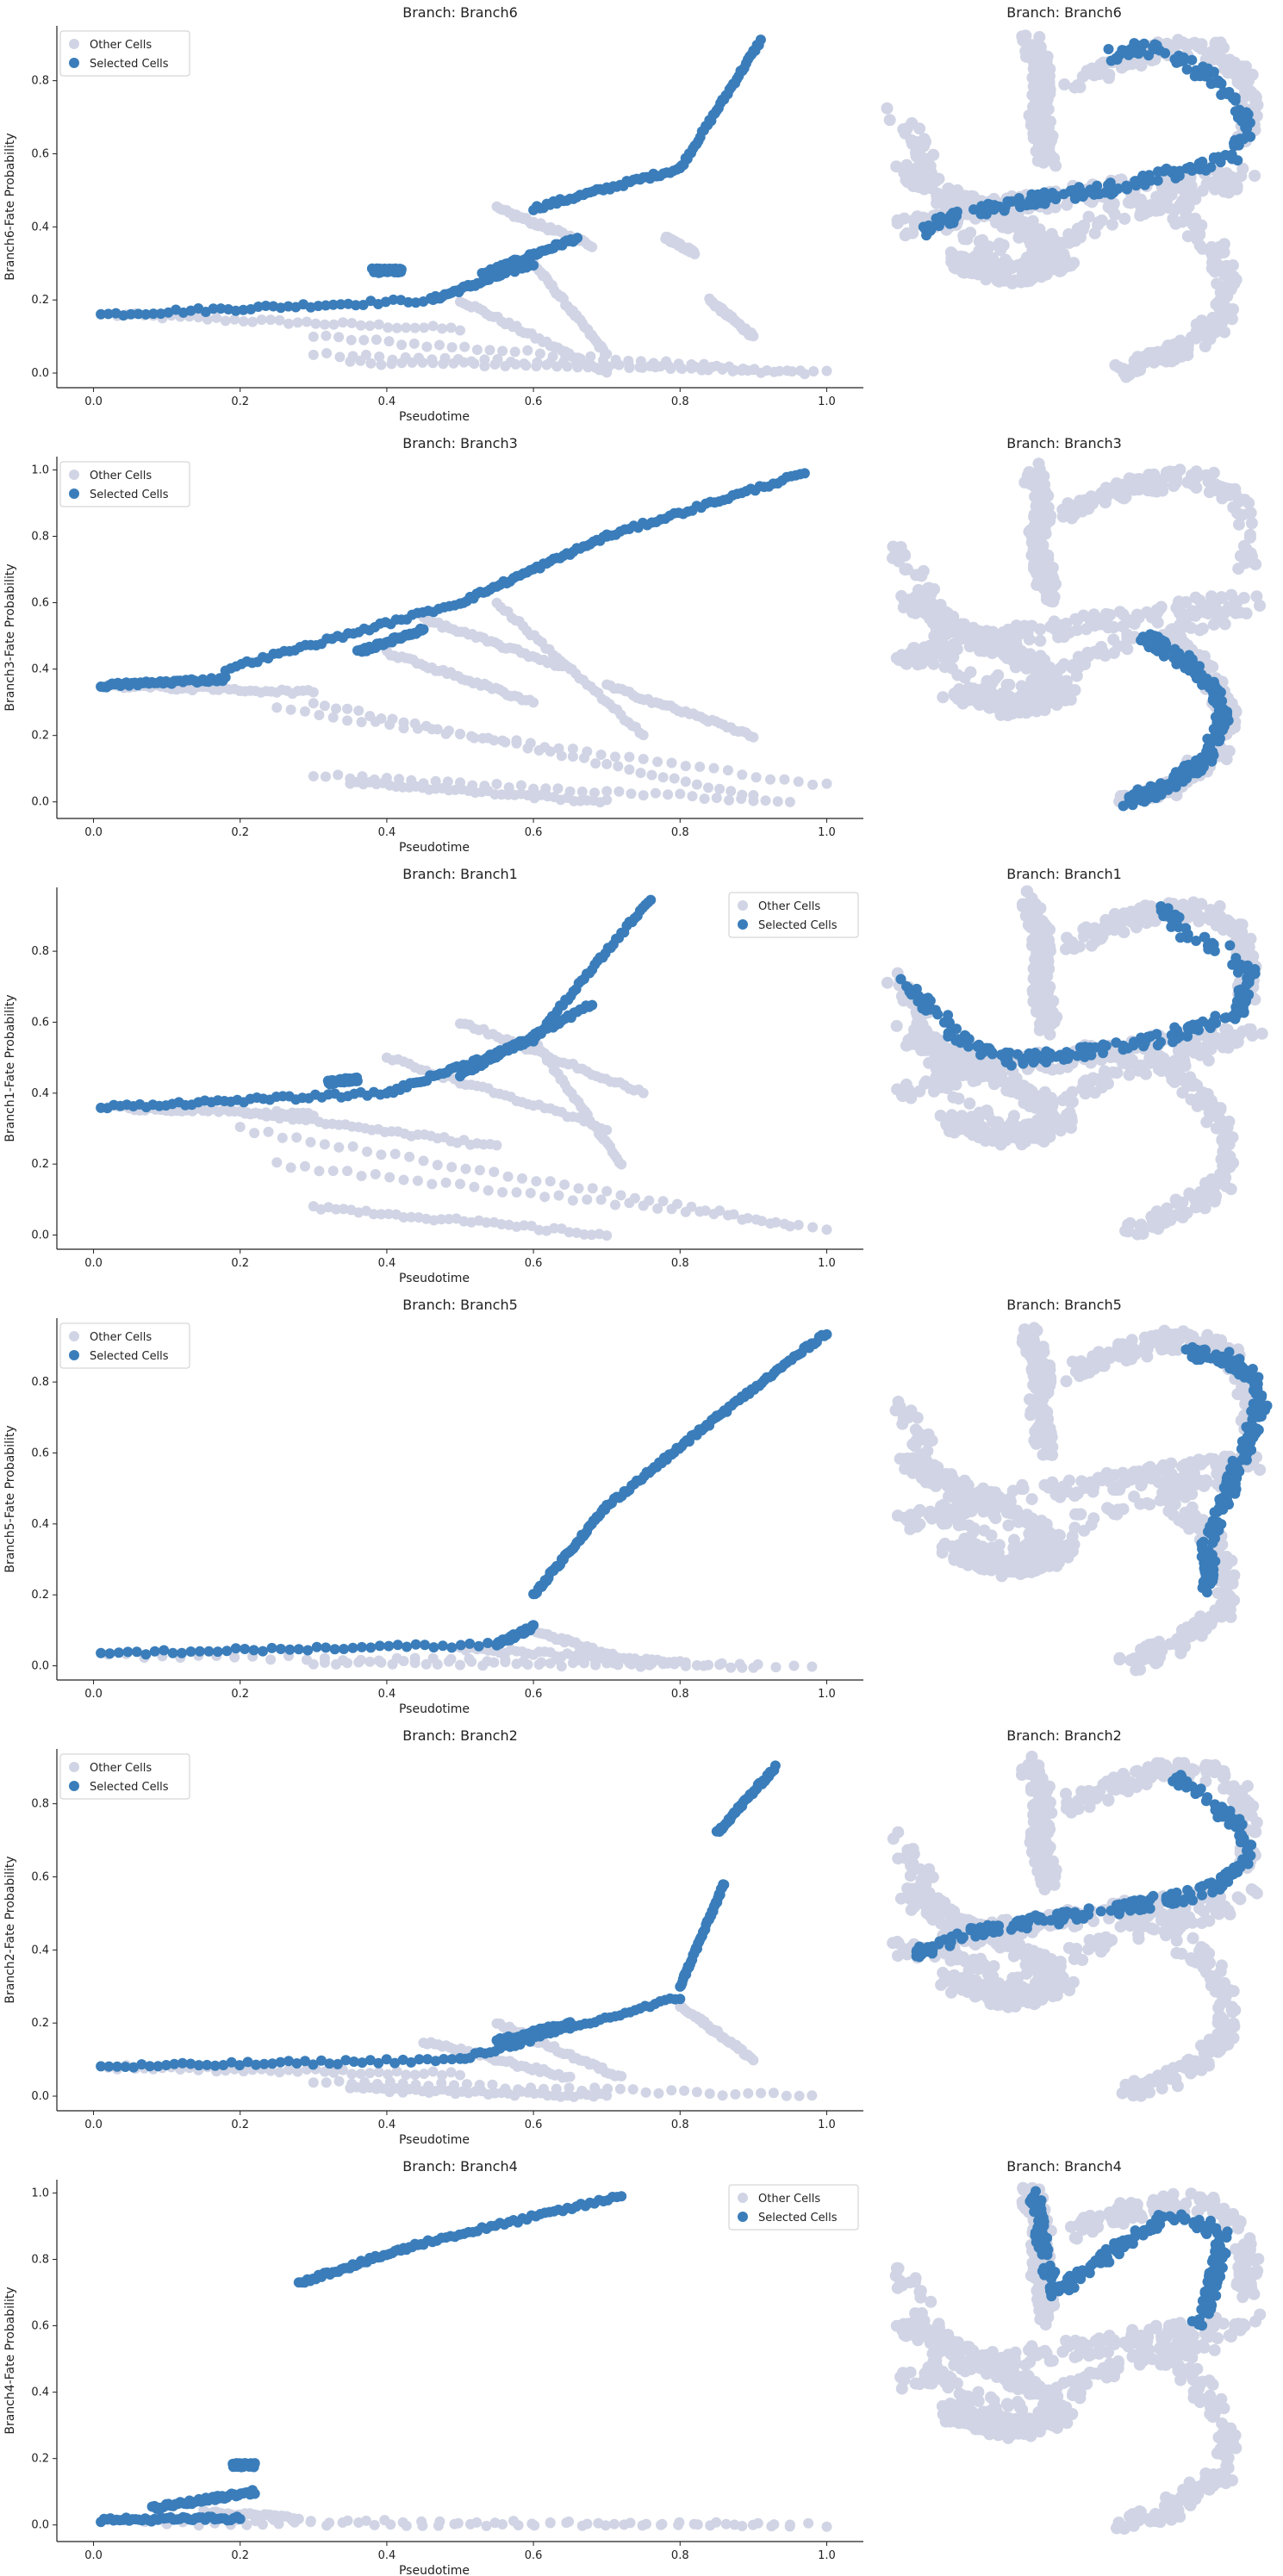 This screenshot has width=1283, height=2576. What do you see at coordinates (124, 54) in the screenshot?
I see `legend-box` at bounding box center [124, 54].